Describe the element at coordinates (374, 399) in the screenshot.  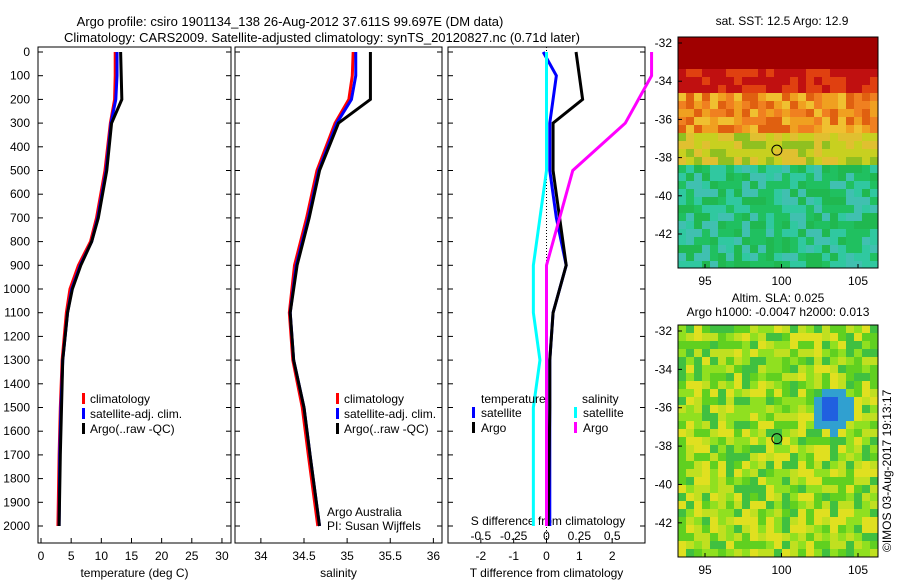
I see `legend-label: climatology` at that location.